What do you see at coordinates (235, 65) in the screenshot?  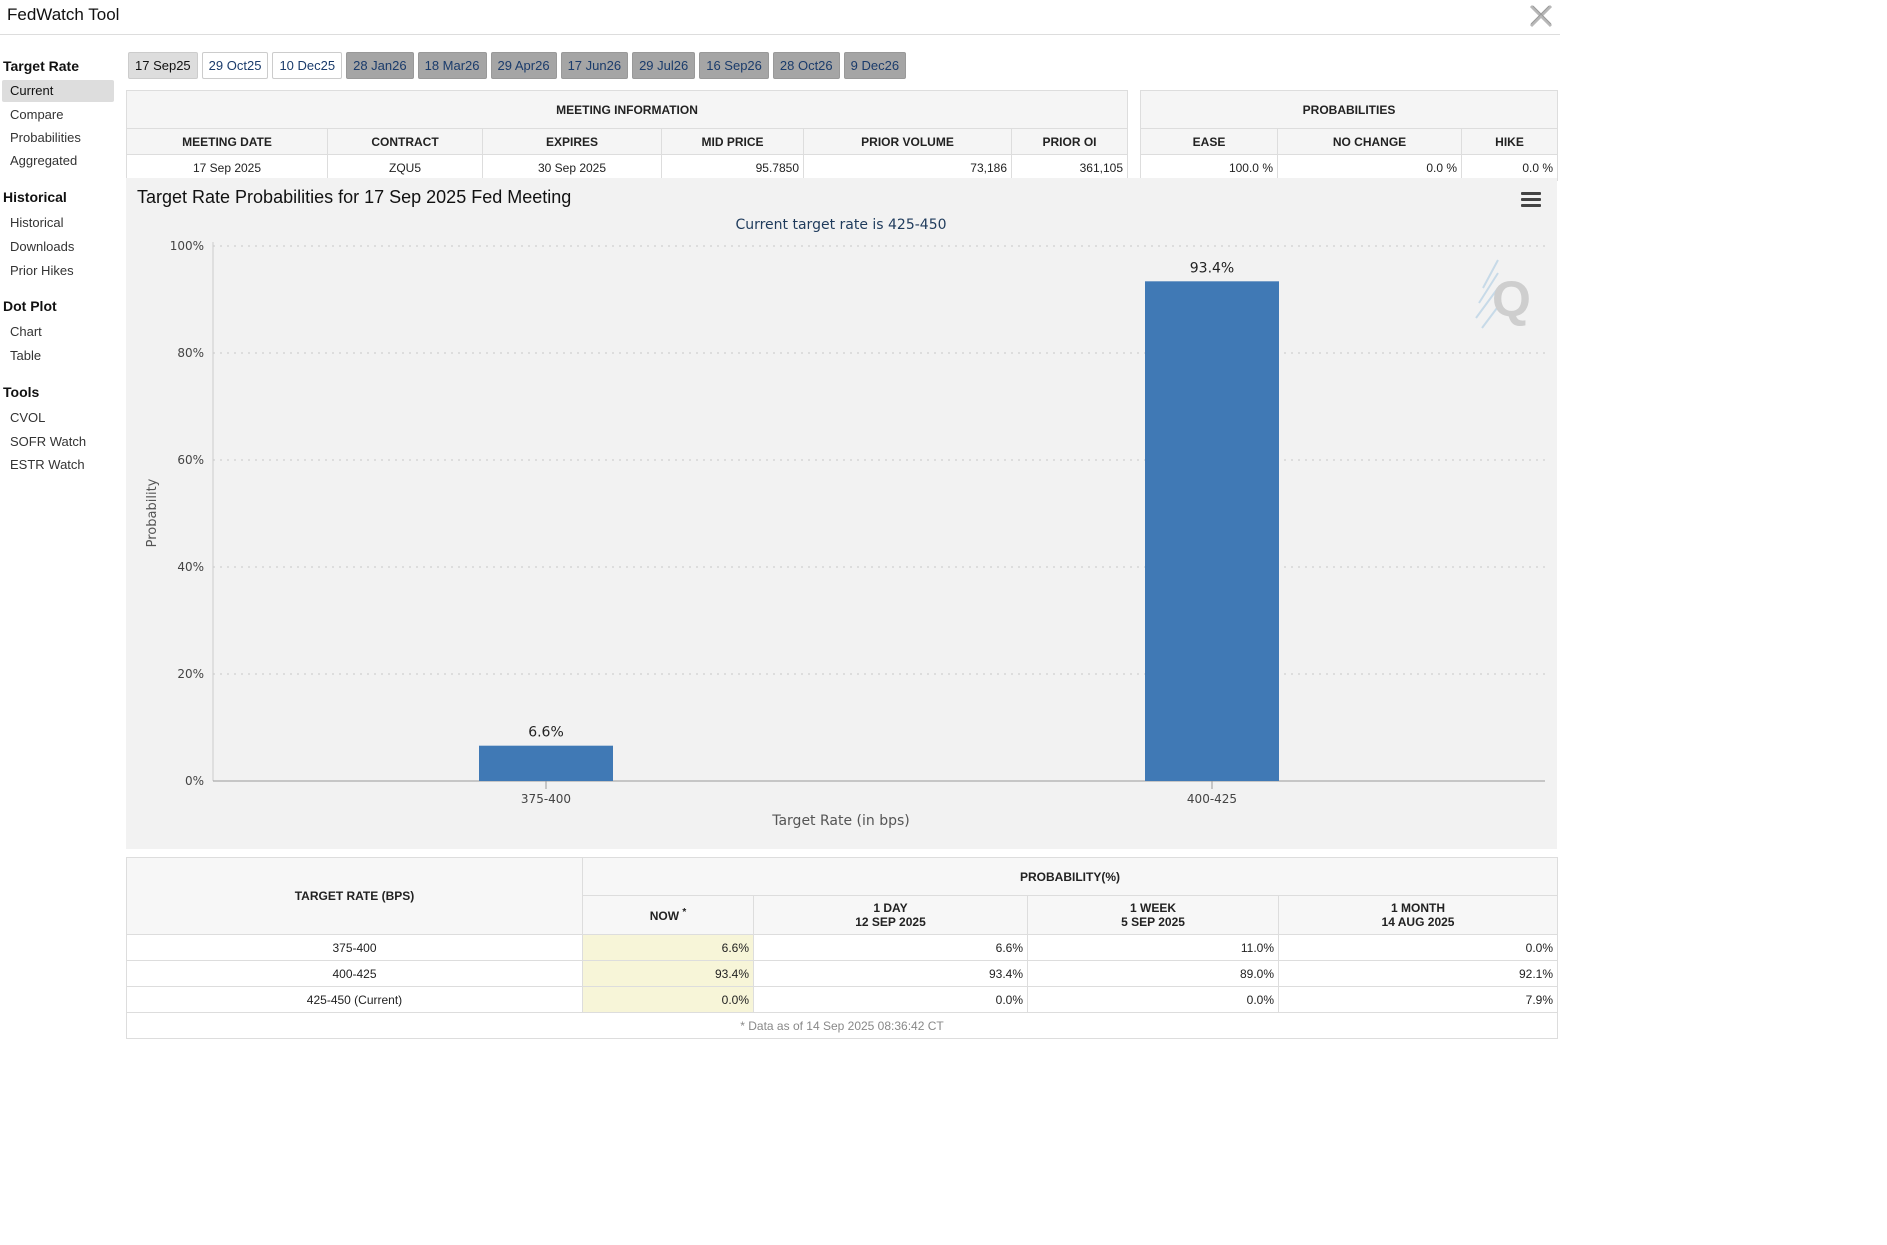 I see `meeting-tab: 29 Oct25` at bounding box center [235, 65].